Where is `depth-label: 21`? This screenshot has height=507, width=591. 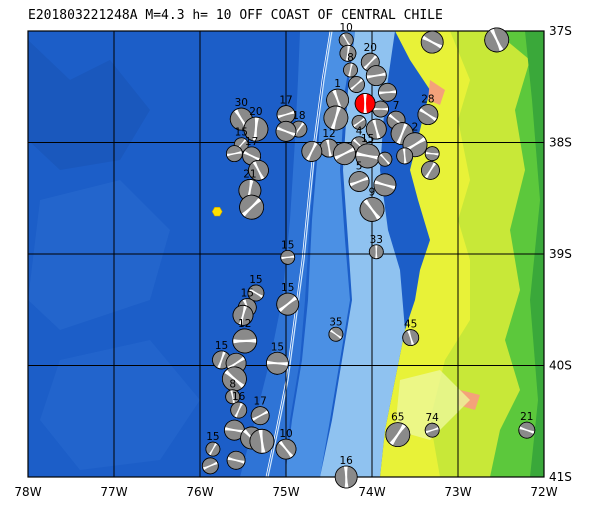 depth-label: 21 is located at coordinates (249, 174).